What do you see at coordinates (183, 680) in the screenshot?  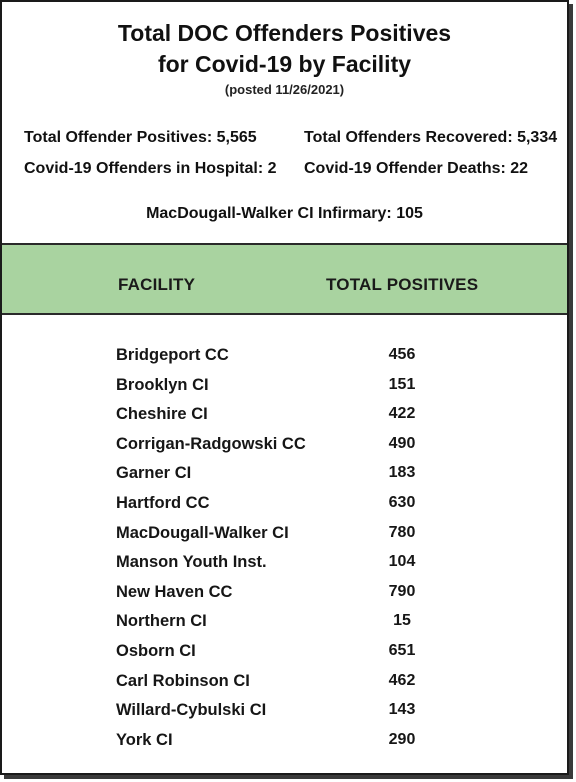 I see `facility-name: Carl Robinson CI` at bounding box center [183, 680].